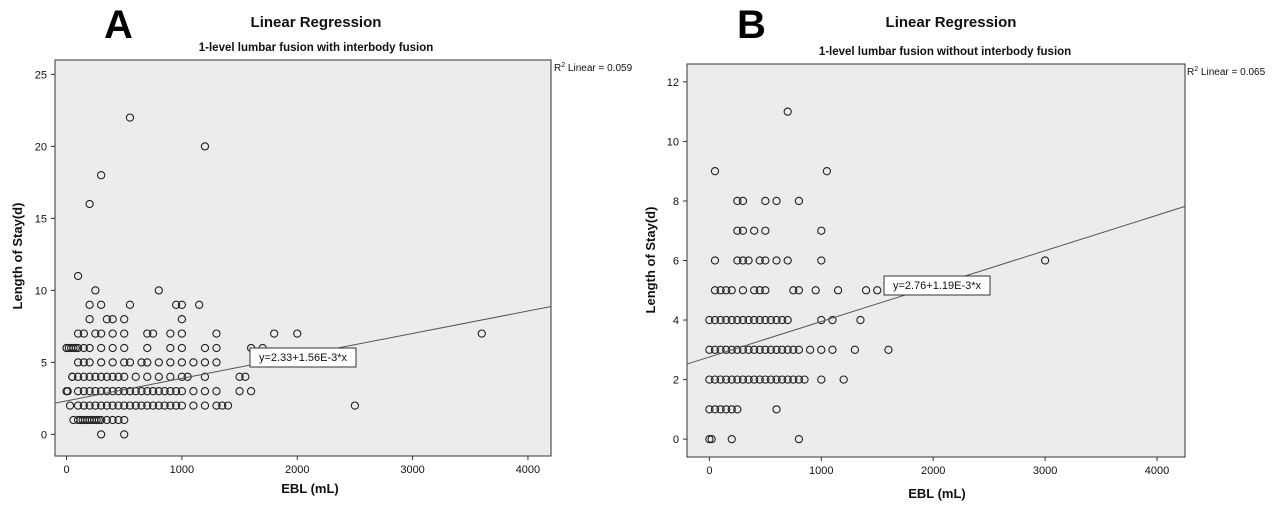 The width and height of the screenshot is (1280, 512). I want to click on panel-a-equation-bg, so click(303, 357).